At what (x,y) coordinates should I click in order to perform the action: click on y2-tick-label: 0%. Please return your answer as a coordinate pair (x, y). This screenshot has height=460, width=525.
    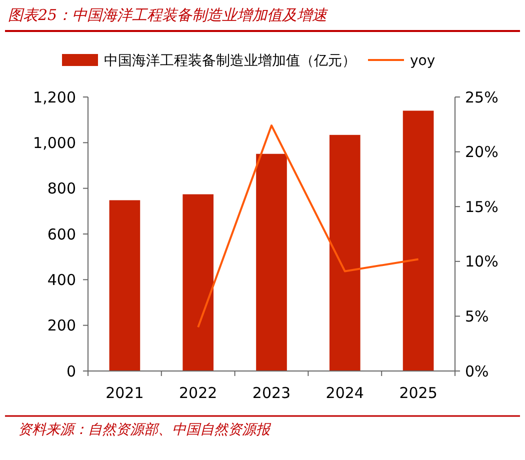
    Looking at the image, I should click on (477, 371).